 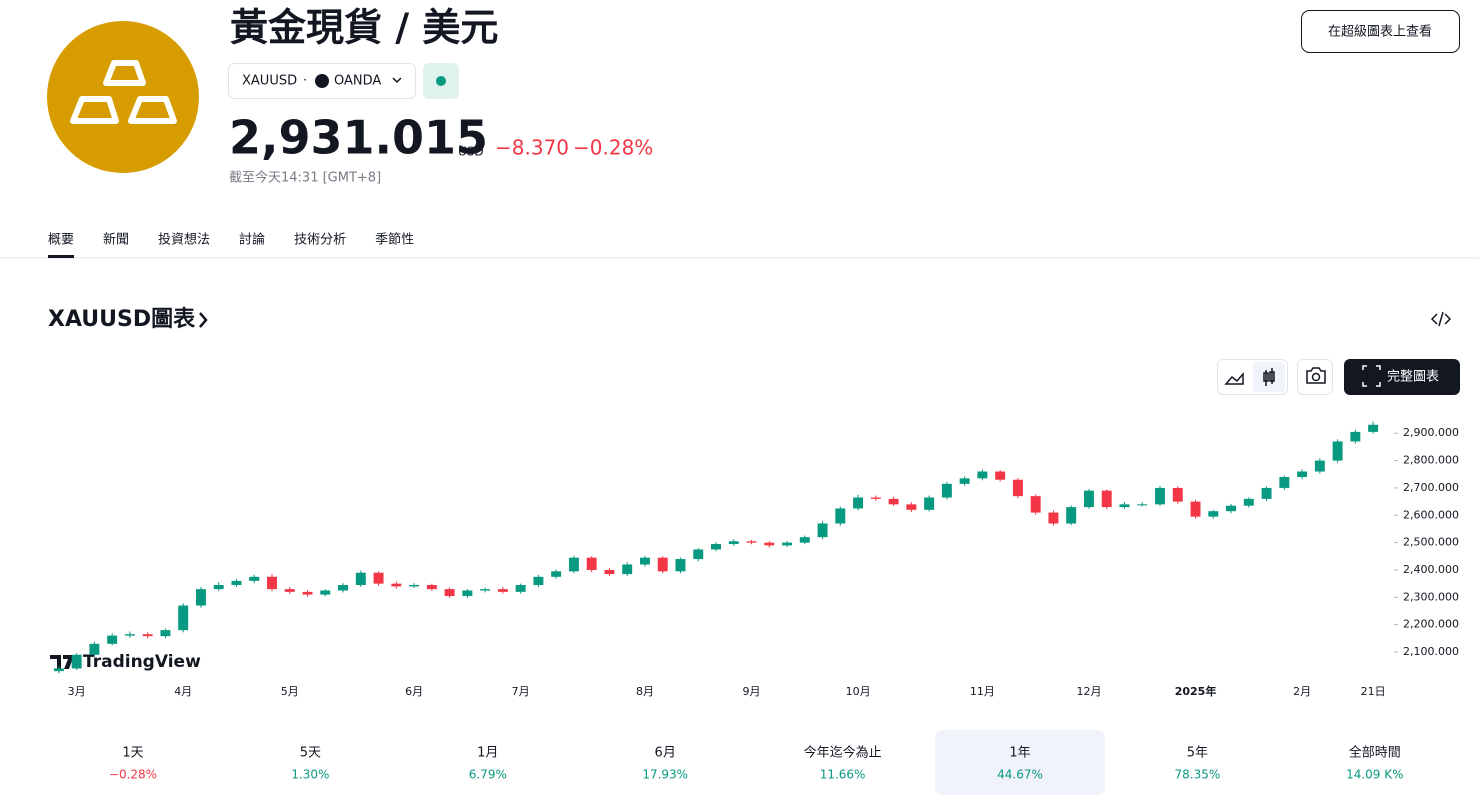 I want to click on price-change-percent: −0.28%, so click(x=613, y=148).